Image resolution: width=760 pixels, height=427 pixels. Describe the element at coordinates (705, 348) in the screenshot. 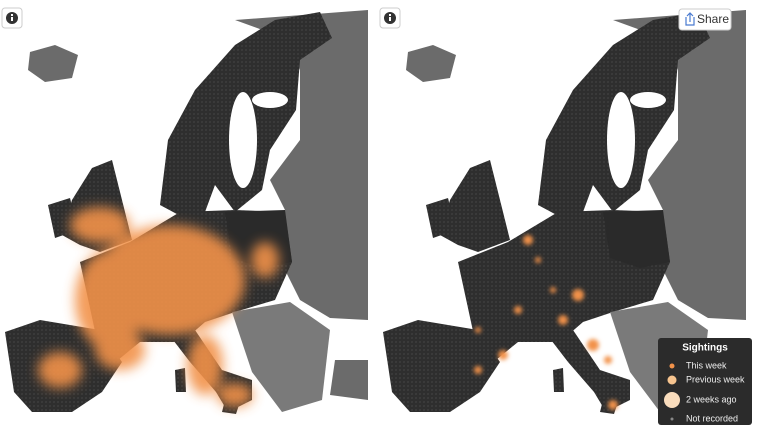

I see `legend-title: Sightings` at that location.